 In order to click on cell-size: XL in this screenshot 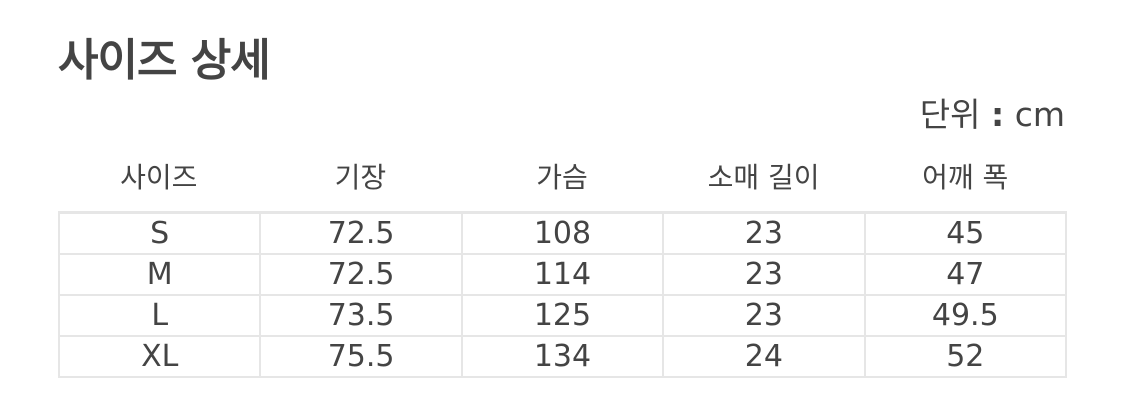, I will do `click(159, 356)`.